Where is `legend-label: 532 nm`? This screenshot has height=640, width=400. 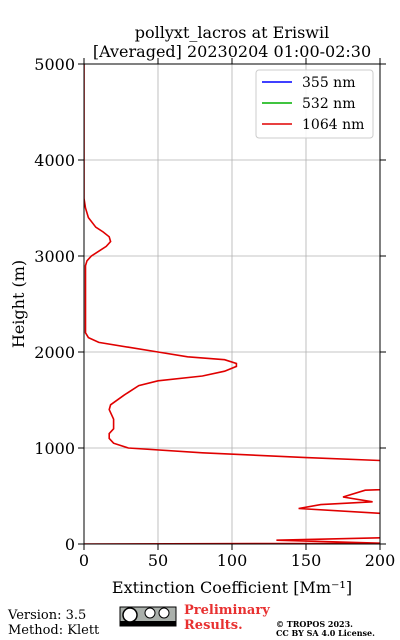 legend-label: 532 nm is located at coordinates (328, 104).